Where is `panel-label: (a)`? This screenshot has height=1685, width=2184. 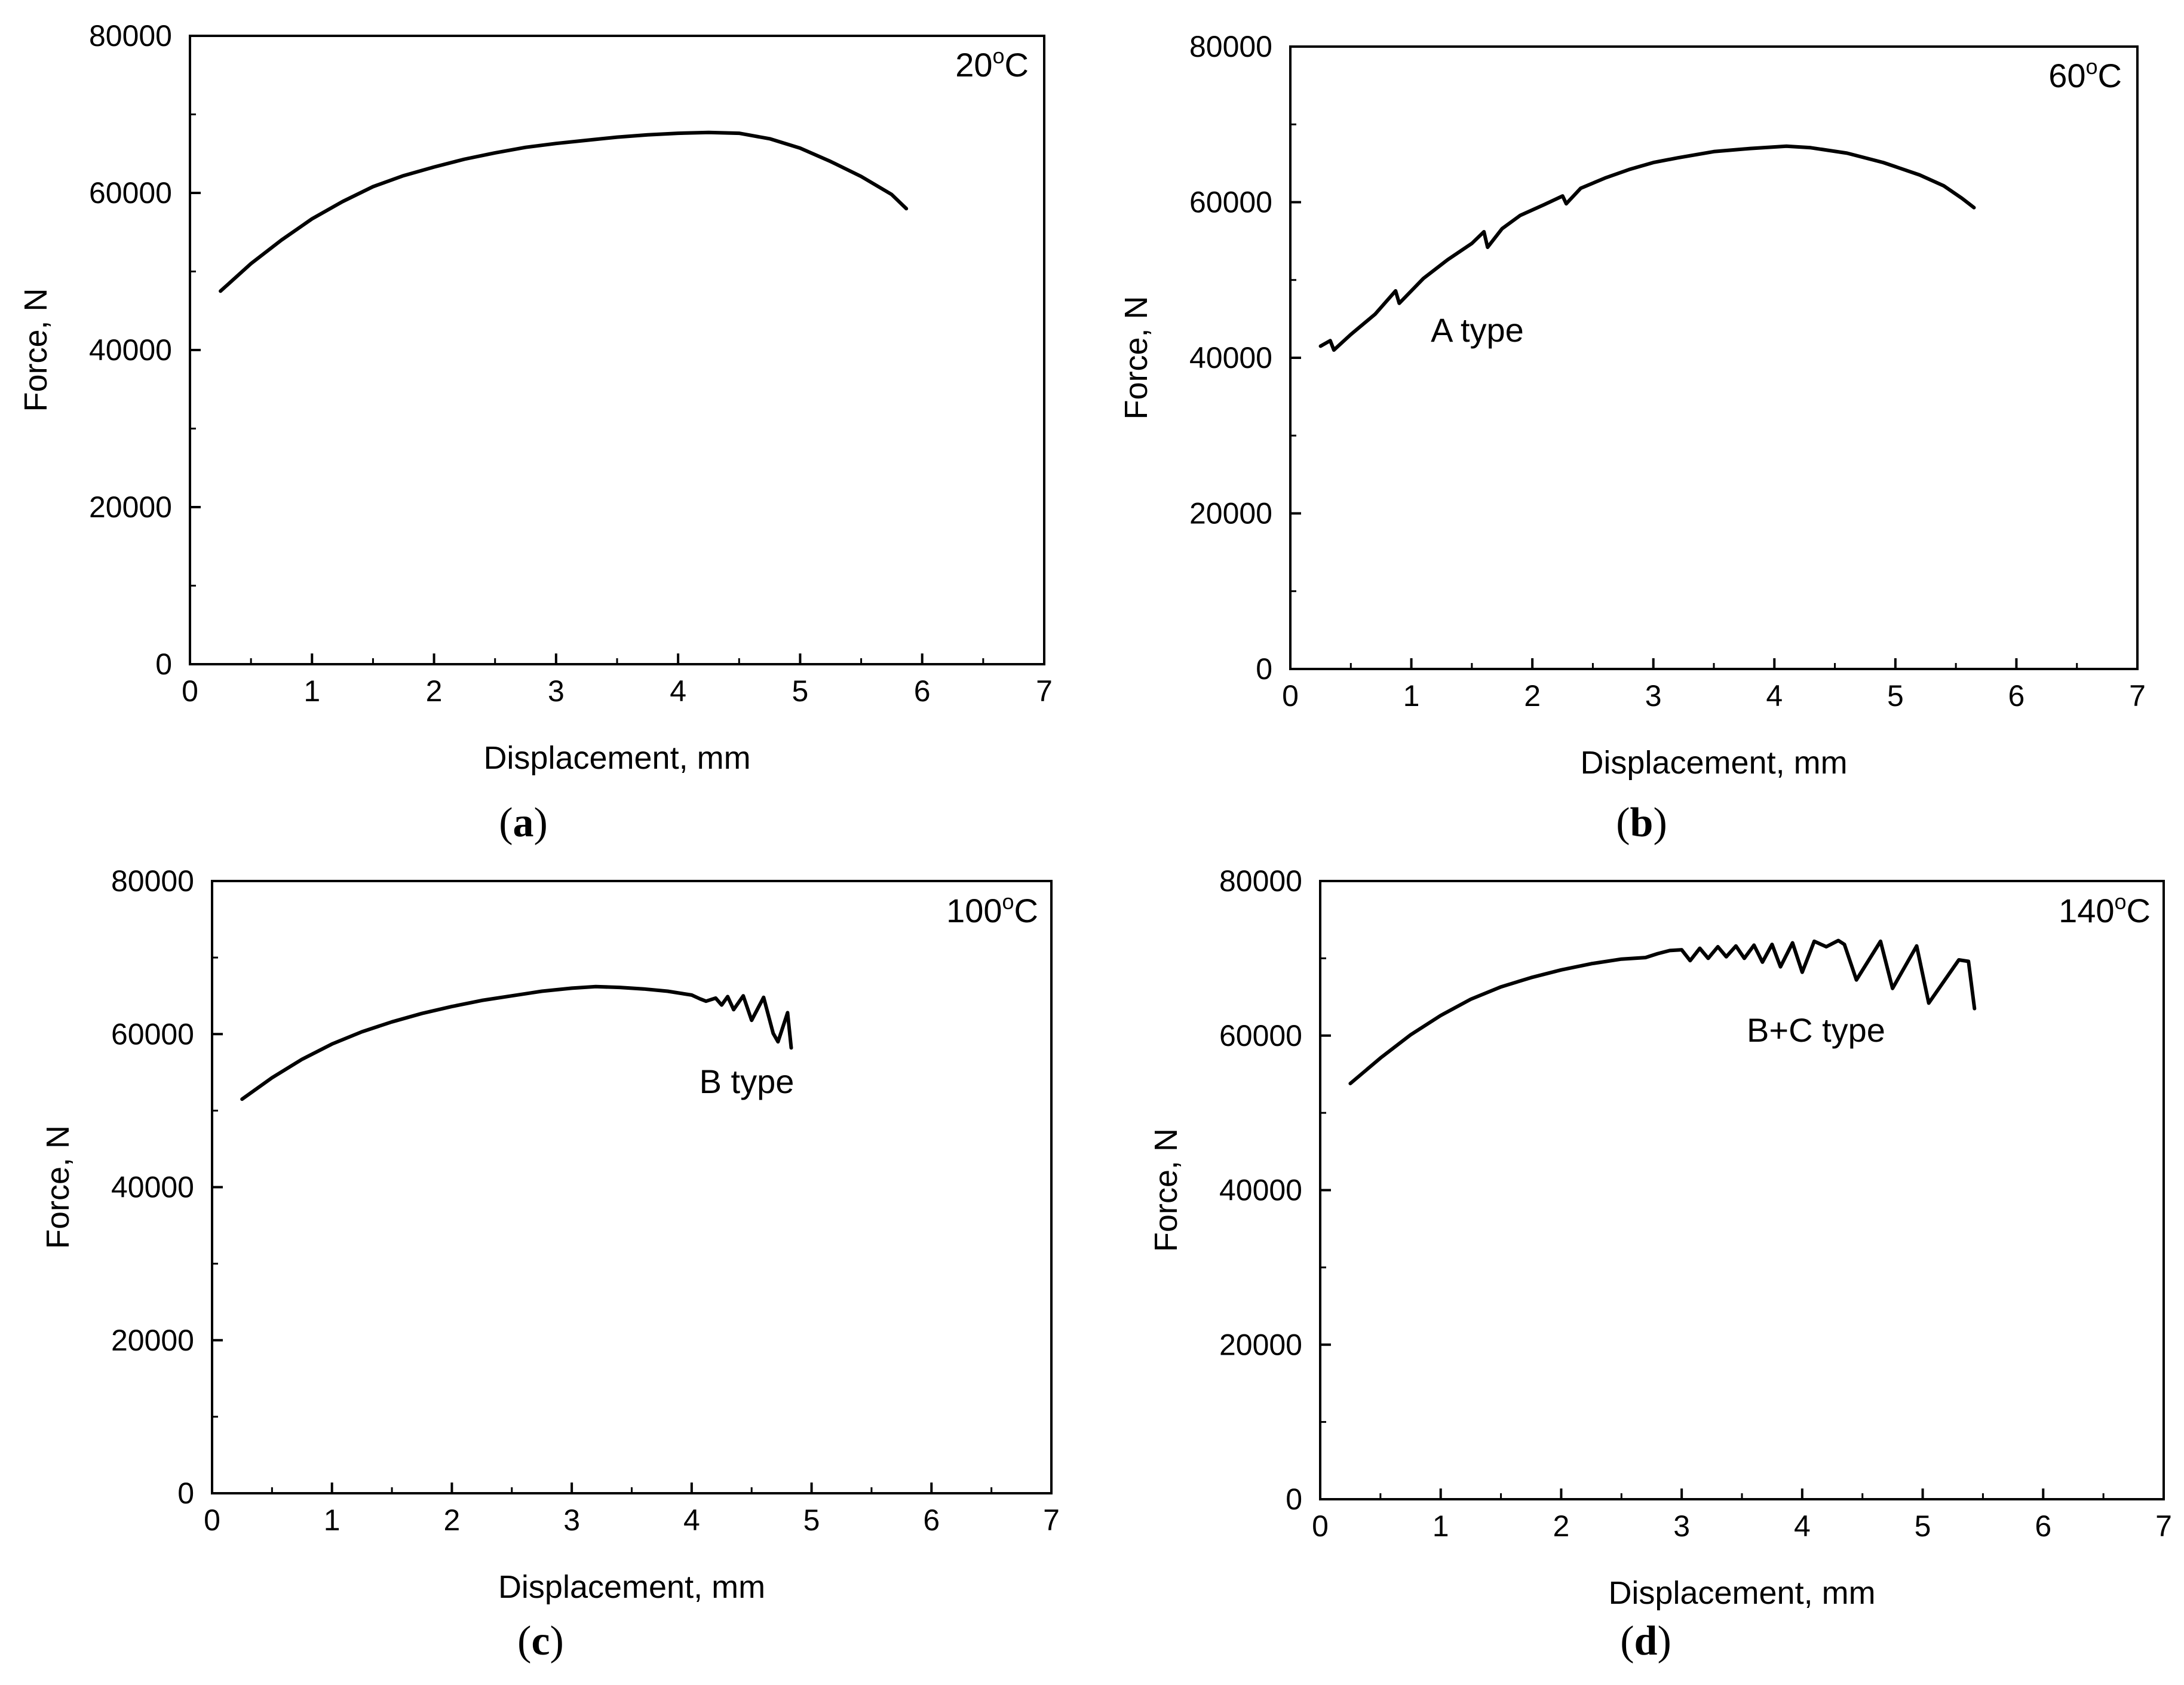 panel-label: (a) is located at coordinates (523, 823).